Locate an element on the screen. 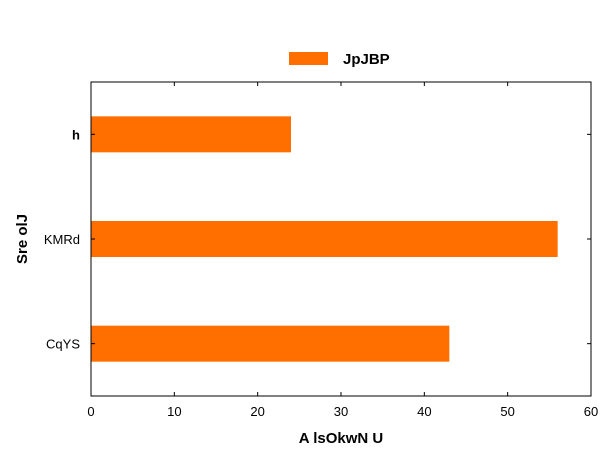 The width and height of the screenshot is (616, 462). y-category-label: CqYS is located at coordinates (63, 344).